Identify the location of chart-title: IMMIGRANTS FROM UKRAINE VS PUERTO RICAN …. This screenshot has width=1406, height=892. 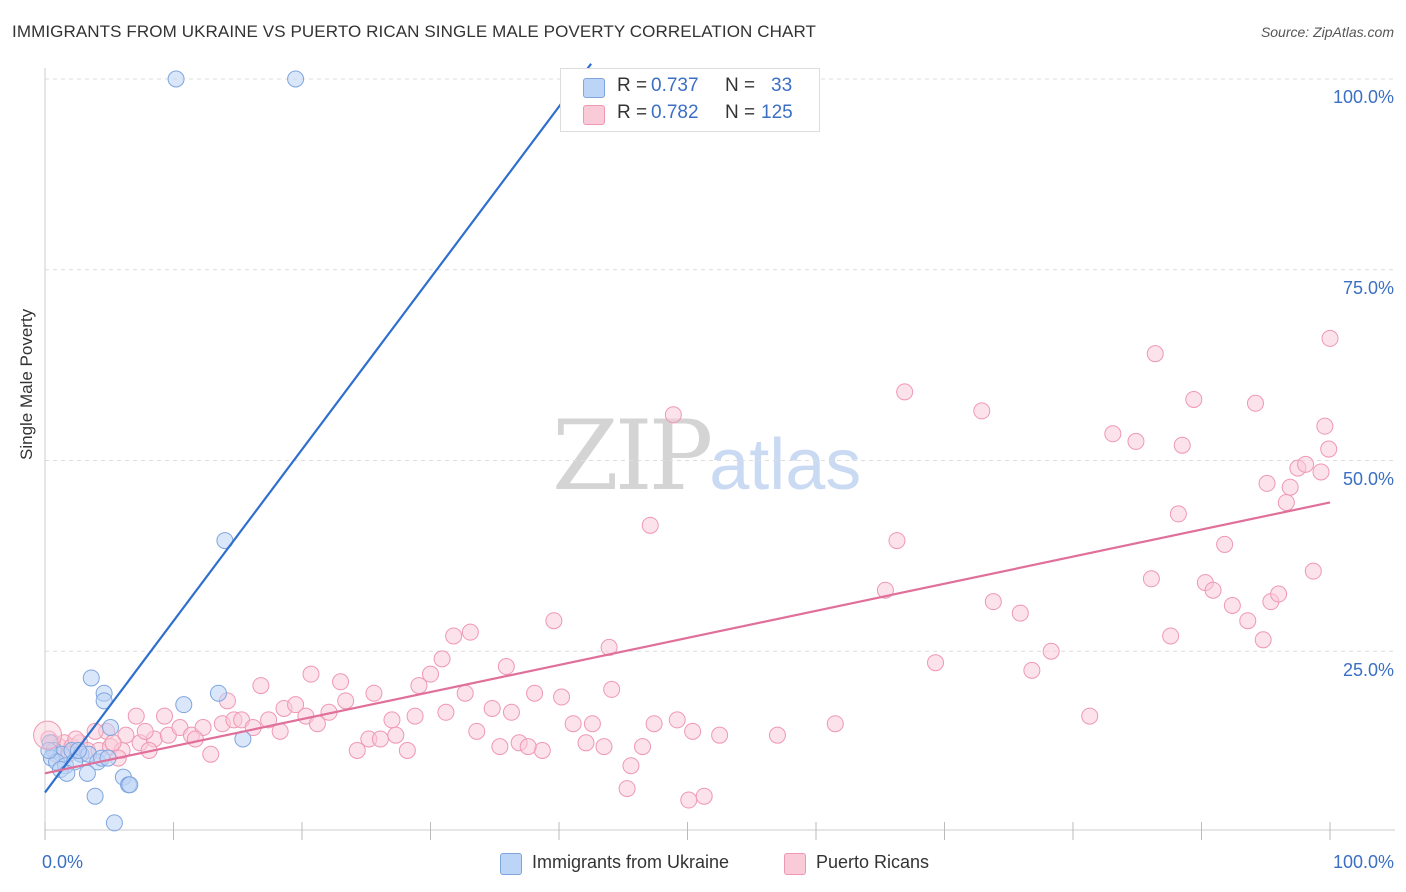
(414, 31).